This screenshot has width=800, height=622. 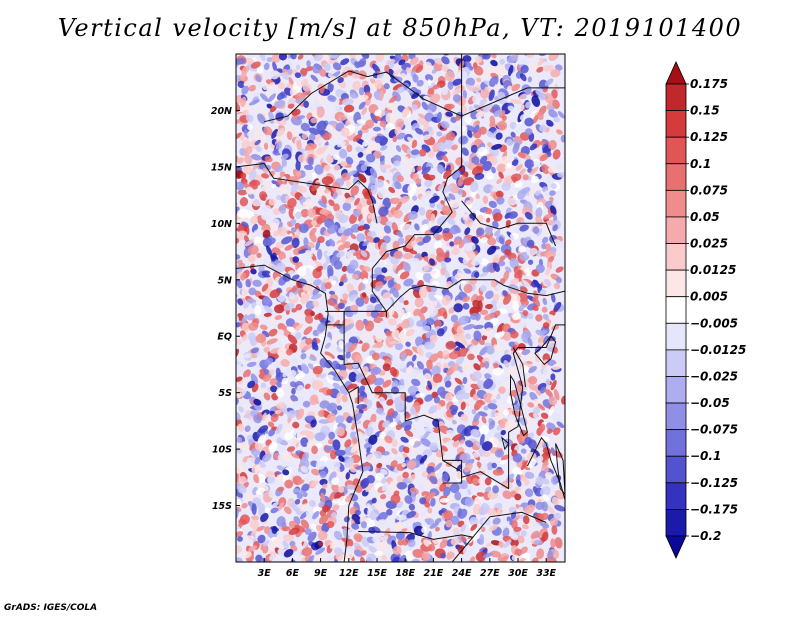 I want to click on longitude-axis: 3E 6E 9E 12E 15E 18E 21E 24E 27E 30E 33E, so click(x=407, y=568).